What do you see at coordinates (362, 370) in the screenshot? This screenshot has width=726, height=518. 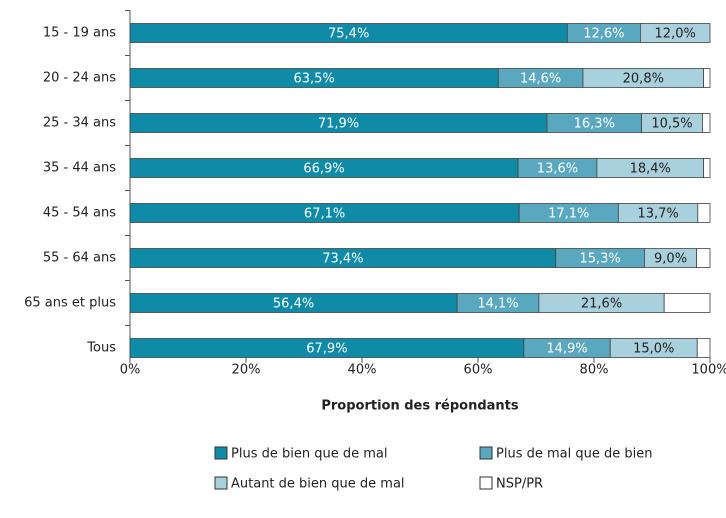 I see `x-tick-label: 40%` at bounding box center [362, 370].